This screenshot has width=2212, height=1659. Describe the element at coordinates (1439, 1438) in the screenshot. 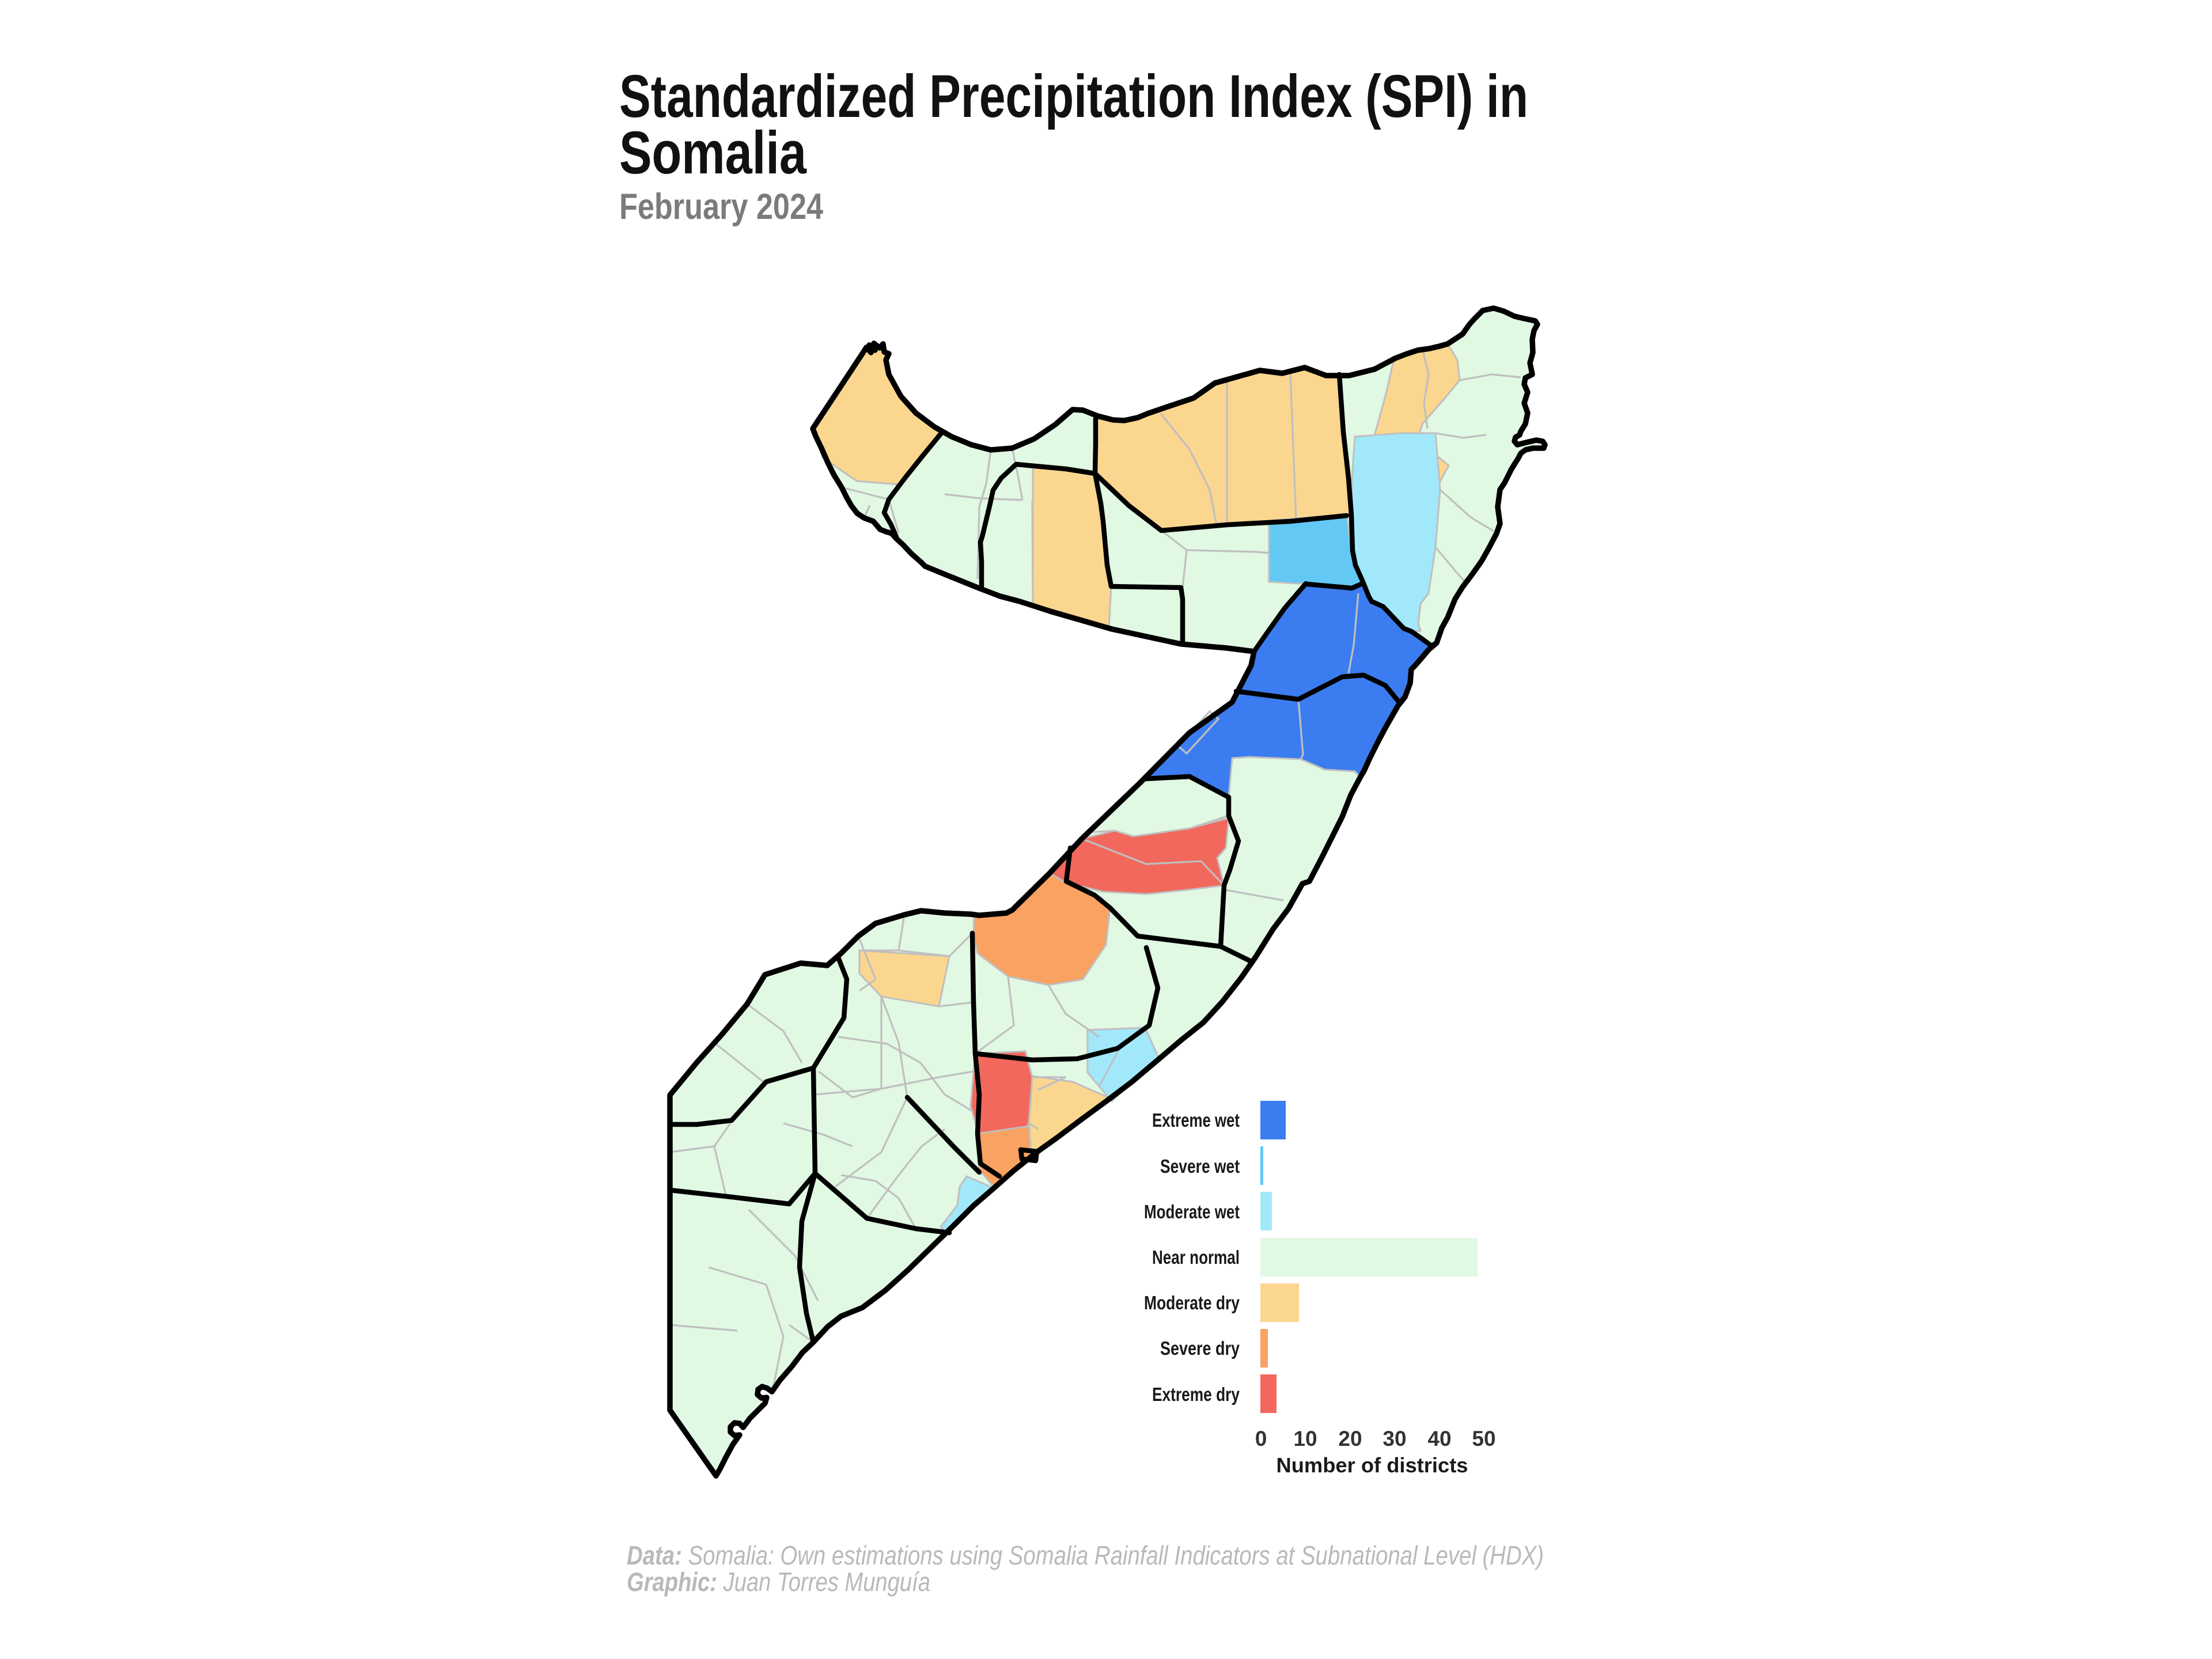

I see `svg-text: 40` at that location.